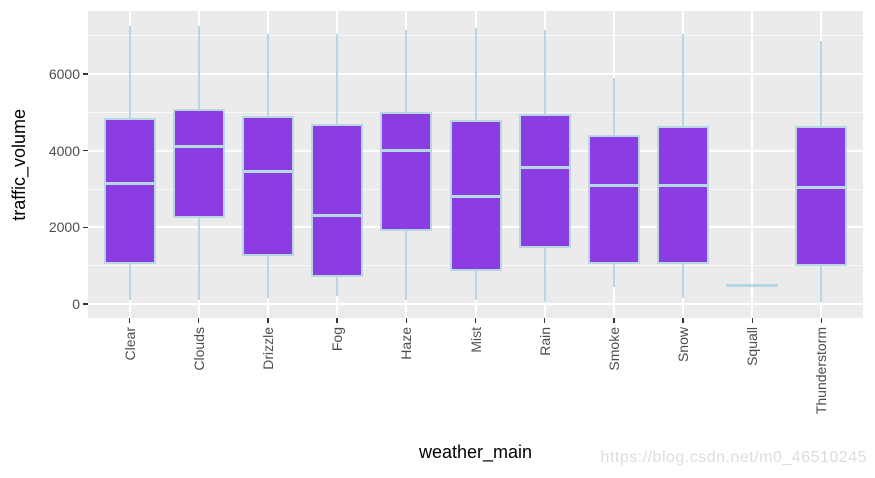 Image resolution: width=875 pixels, height=478 pixels. I want to click on x-tick-label: Drizzle, so click(267, 348).